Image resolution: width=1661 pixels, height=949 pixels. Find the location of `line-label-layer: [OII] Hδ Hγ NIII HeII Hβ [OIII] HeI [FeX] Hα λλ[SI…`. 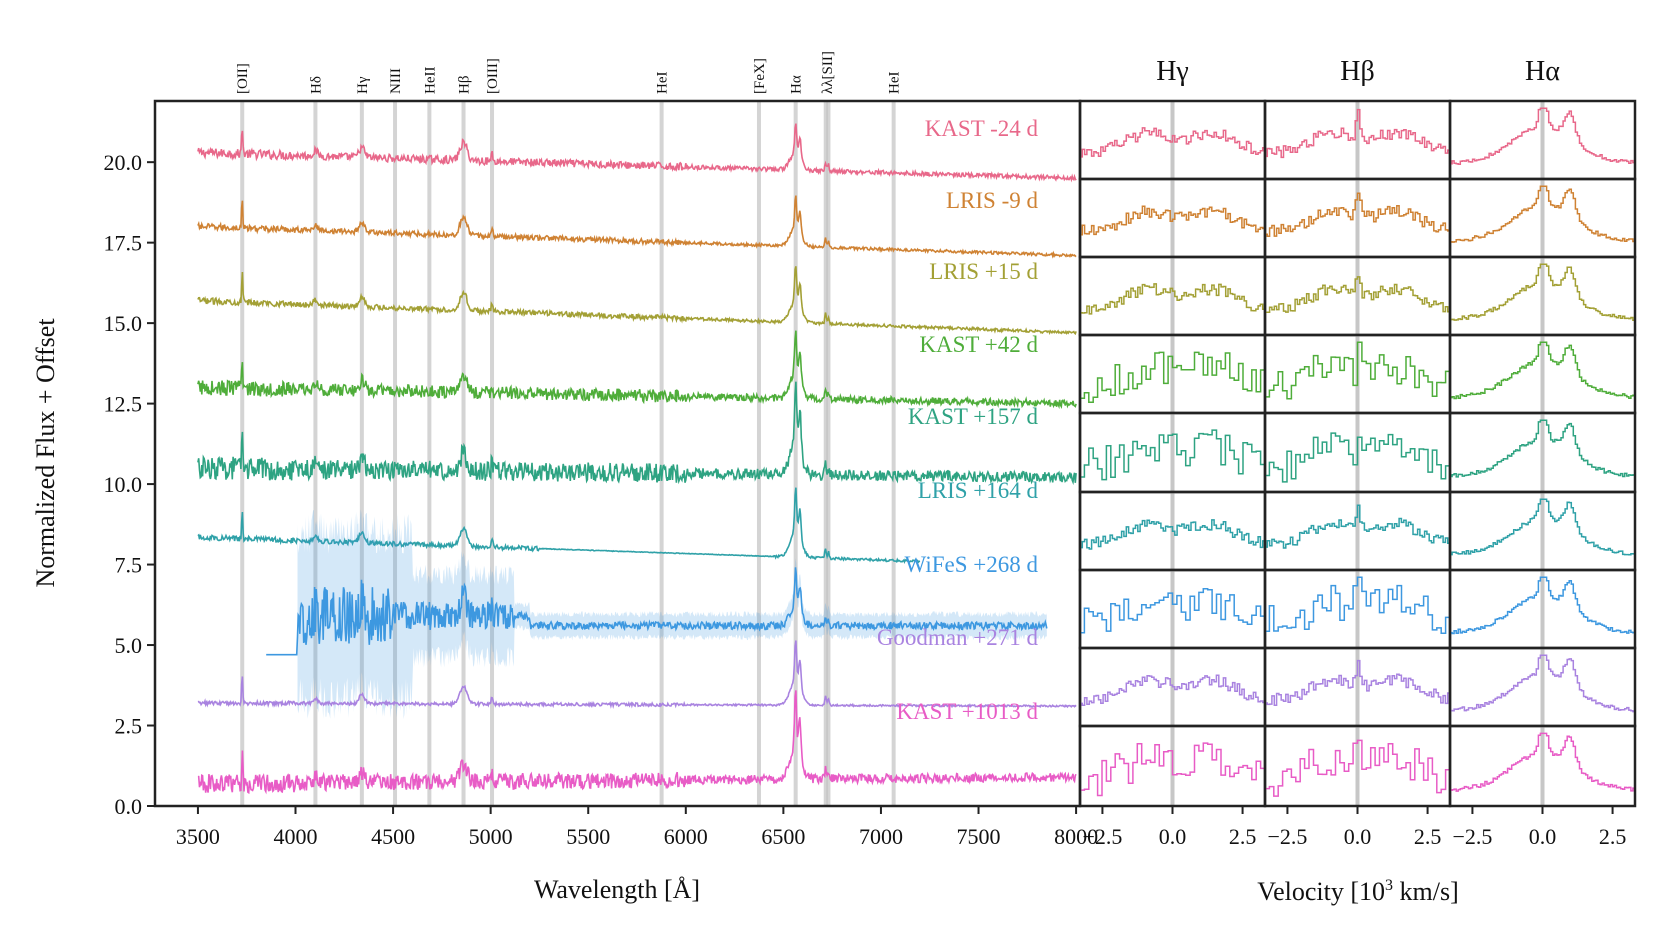

line-label-layer: [OII] Hδ Hγ NIII HeII Hβ [OIII] HeI [FeX] Hα λλ[SI… is located at coordinates (568, 72).